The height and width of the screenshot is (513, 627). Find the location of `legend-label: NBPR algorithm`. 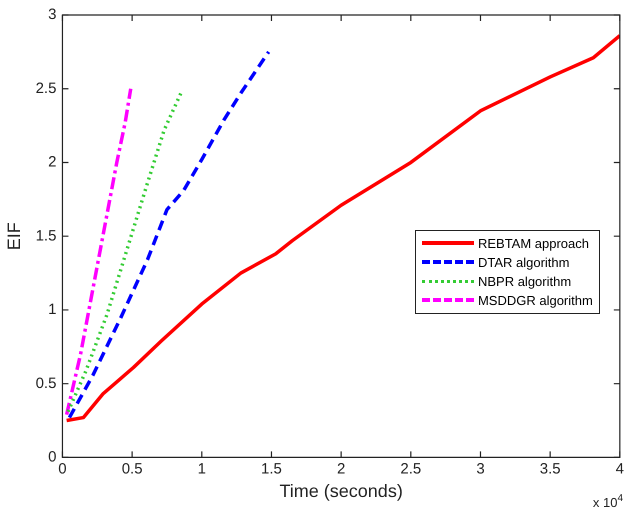

legend-label: NBPR algorithm is located at coordinates (525, 281).